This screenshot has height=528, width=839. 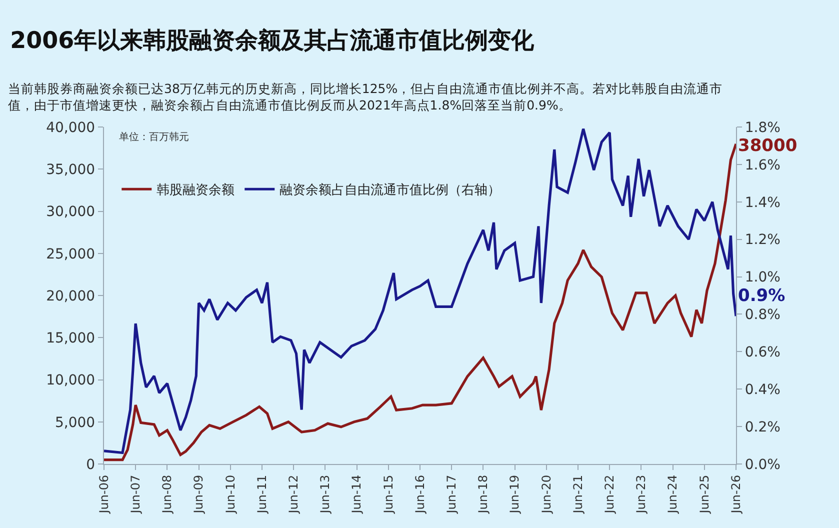 What do you see at coordinates (451, 494) in the screenshot?
I see `x-tick-label: Jun-17` at bounding box center [451, 494].